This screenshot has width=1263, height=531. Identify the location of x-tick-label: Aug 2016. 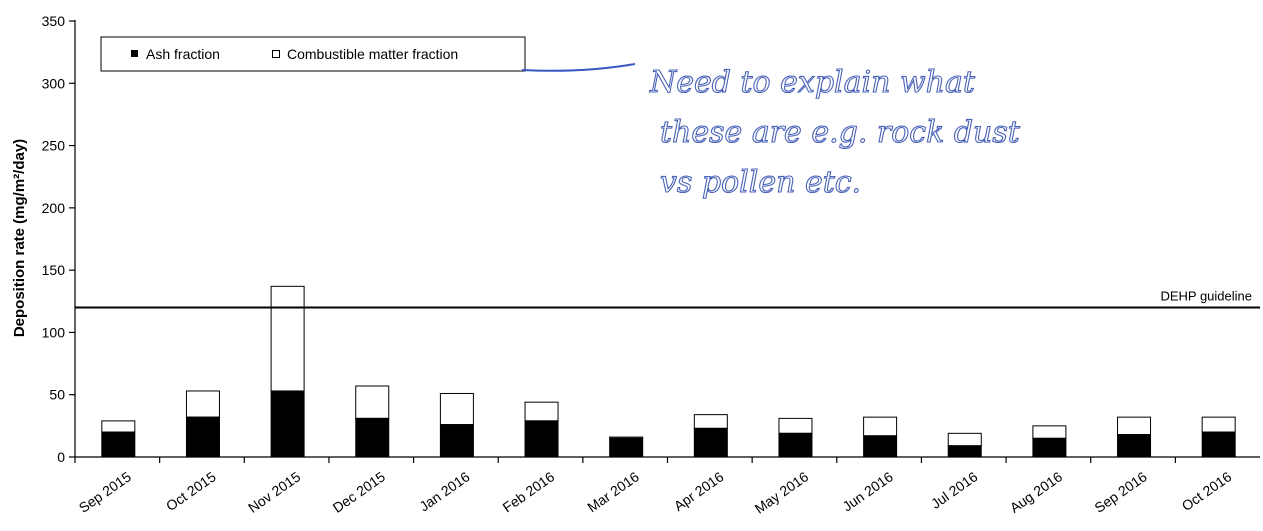
(1036, 492).